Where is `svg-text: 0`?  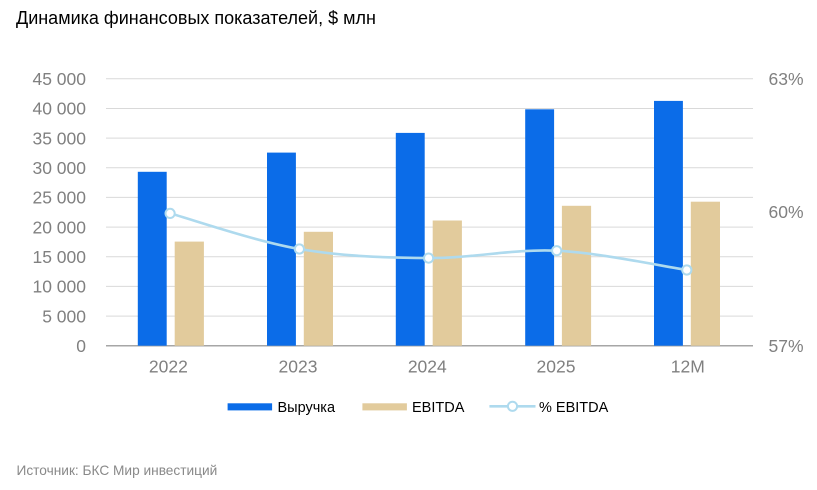 svg-text: 0 is located at coordinates (81, 346).